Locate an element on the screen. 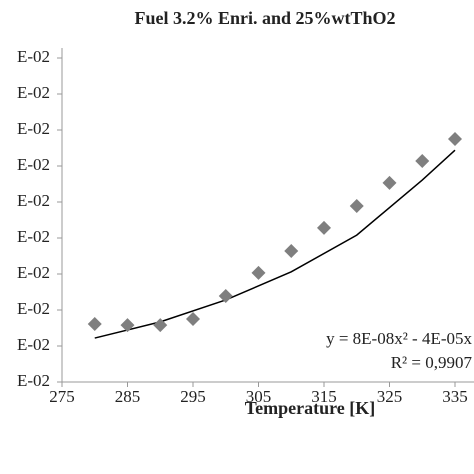  x-tick-label: 295 is located at coordinates (193, 396).